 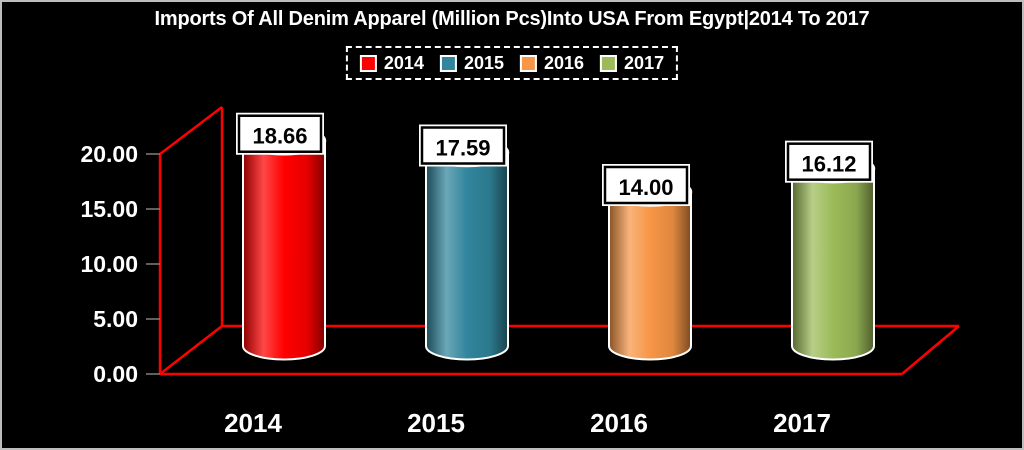 What do you see at coordinates (109, 154) in the screenshot?
I see `y-tick-label: 20.00` at bounding box center [109, 154].